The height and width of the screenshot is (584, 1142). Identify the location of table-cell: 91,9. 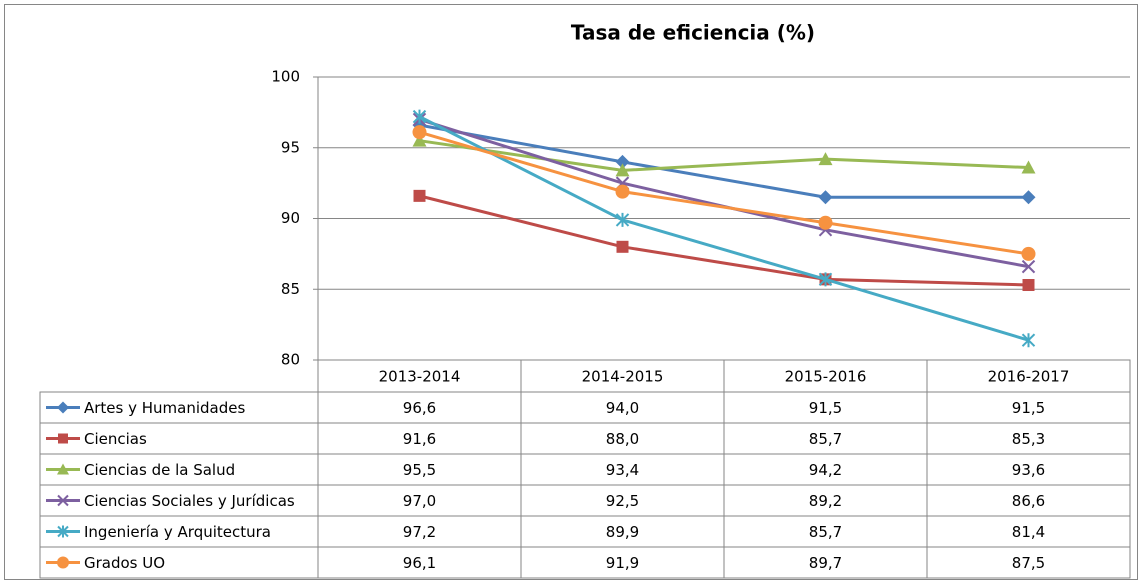
(622, 563).